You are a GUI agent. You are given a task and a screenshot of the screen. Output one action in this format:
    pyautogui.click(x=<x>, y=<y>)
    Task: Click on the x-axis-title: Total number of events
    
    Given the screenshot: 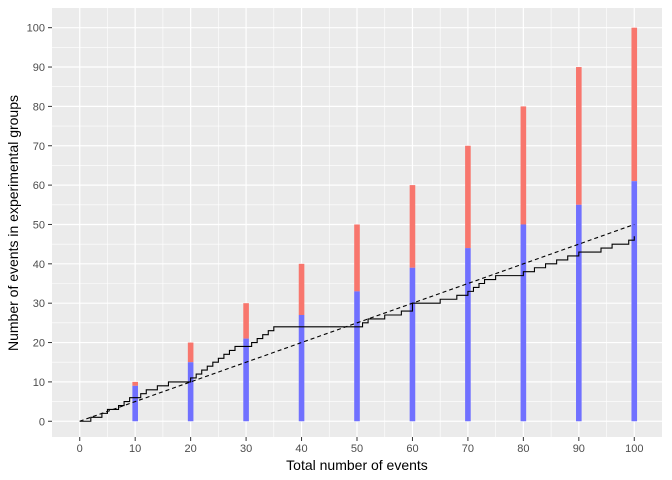 What is the action you would take?
    pyautogui.click(x=357, y=465)
    